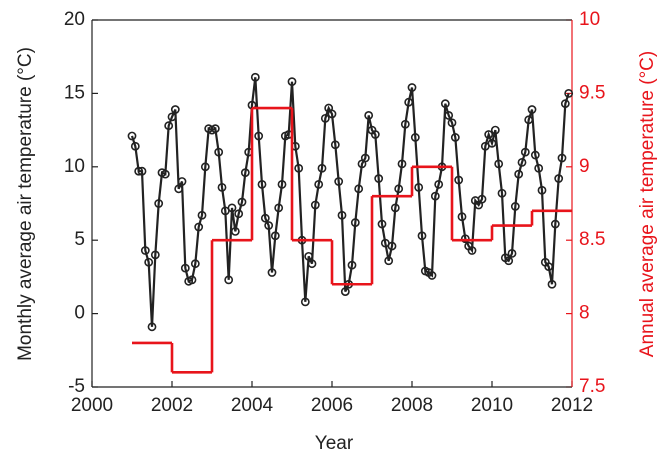  What do you see at coordinates (92, 405) in the screenshot?
I see `x-tick-label: 2000` at bounding box center [92, 405].